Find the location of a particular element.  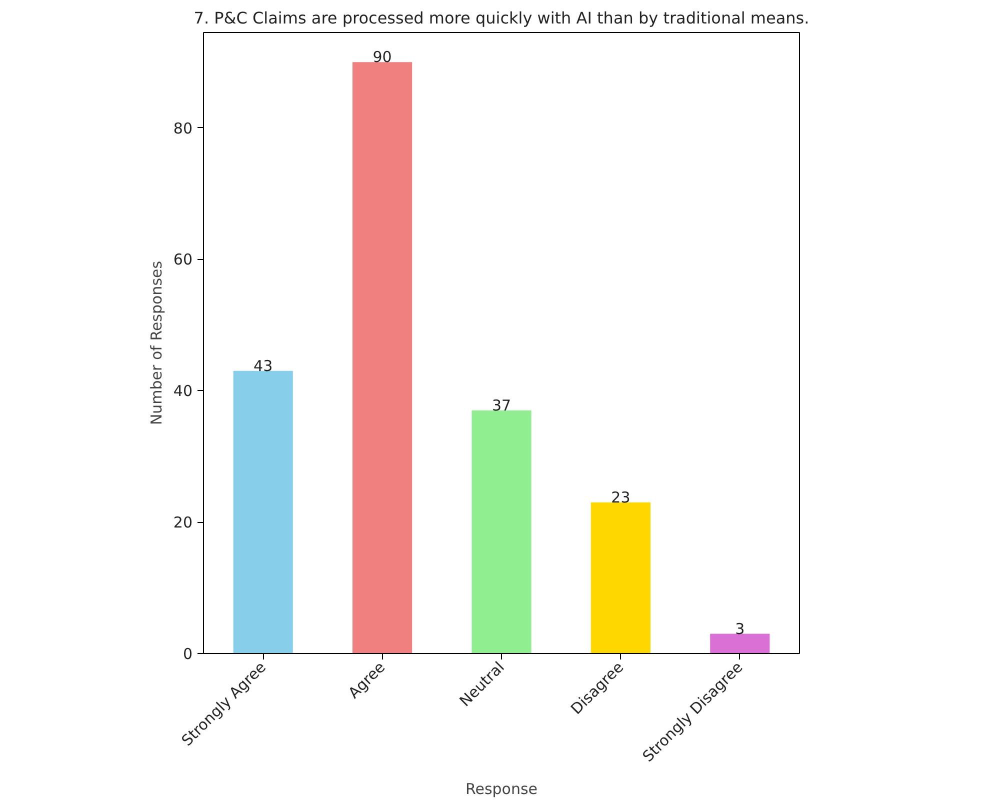

x-axis-title: Response is located at coordinates (501, 789).